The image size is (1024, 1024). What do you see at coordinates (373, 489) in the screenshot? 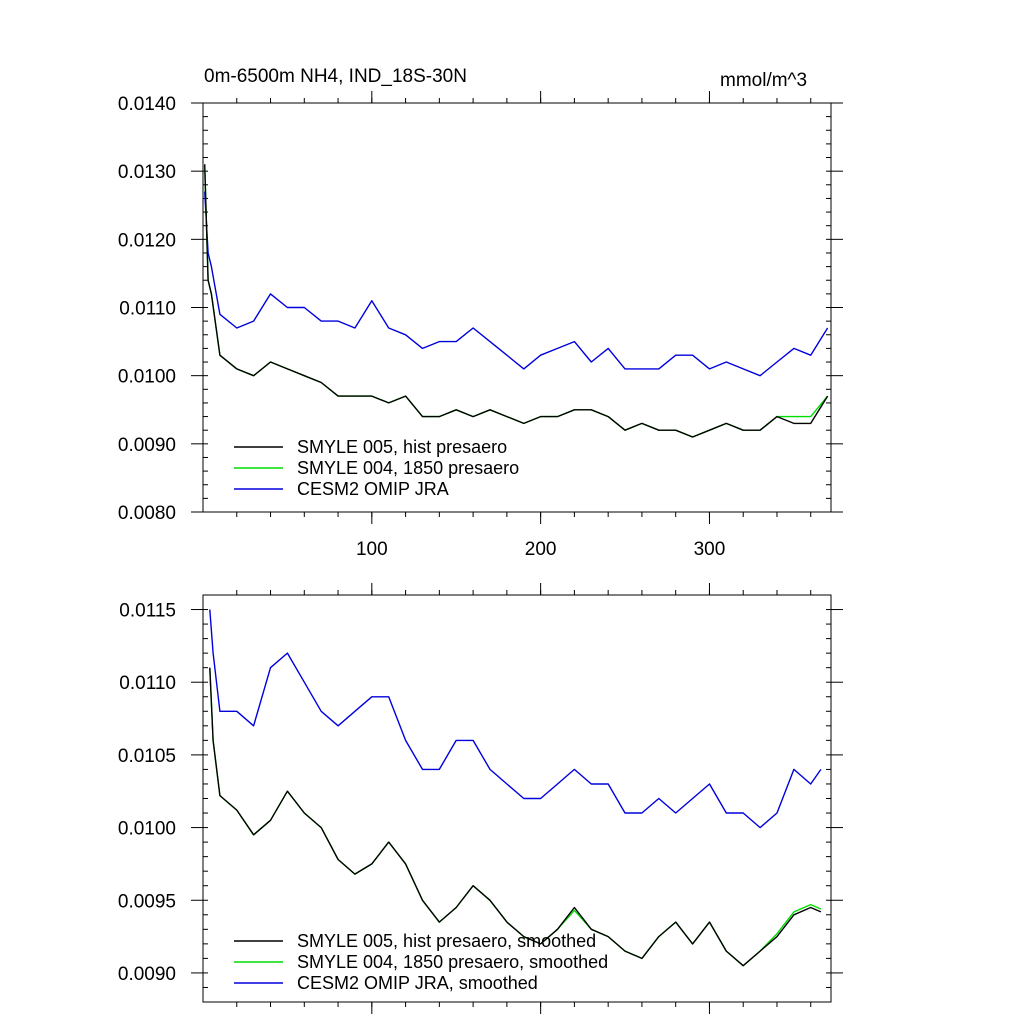
I see `legend-label-2: CESM2 OMIP JRA` at bounding box center [373, 489].